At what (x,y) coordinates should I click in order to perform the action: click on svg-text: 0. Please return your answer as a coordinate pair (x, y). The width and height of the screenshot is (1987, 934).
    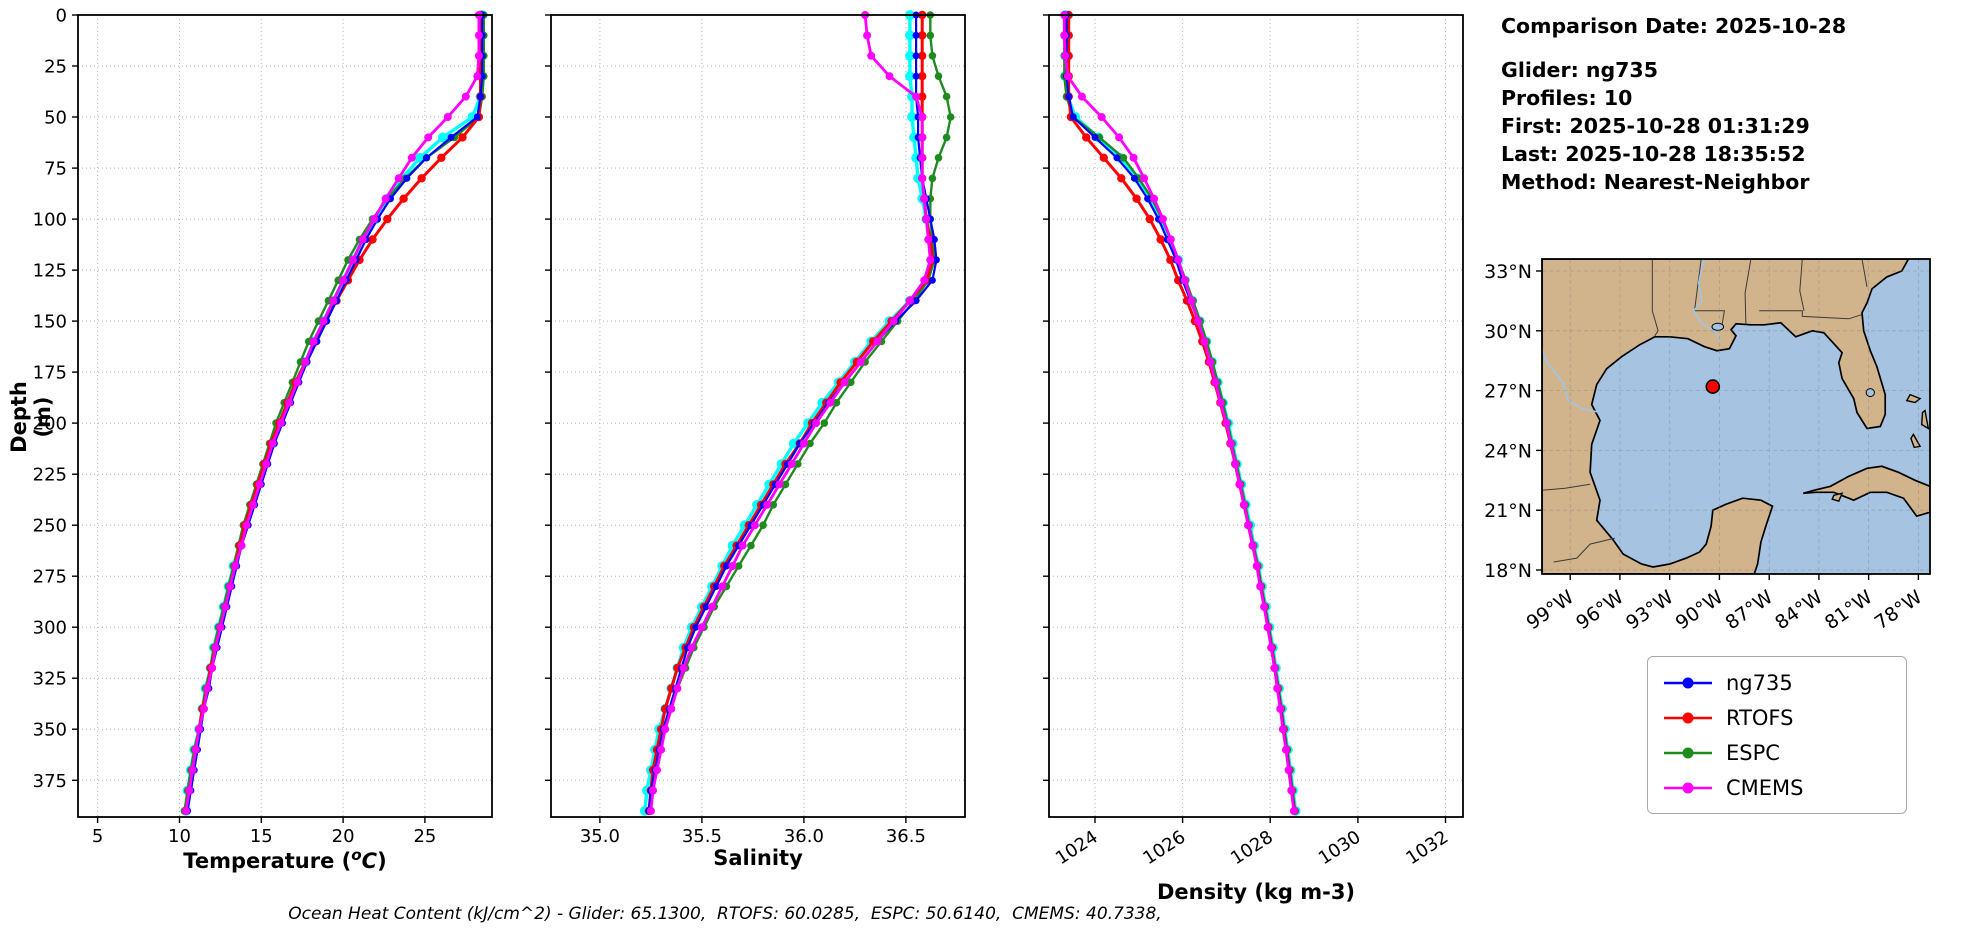
    Looking at the image, I should click on (61, 16).